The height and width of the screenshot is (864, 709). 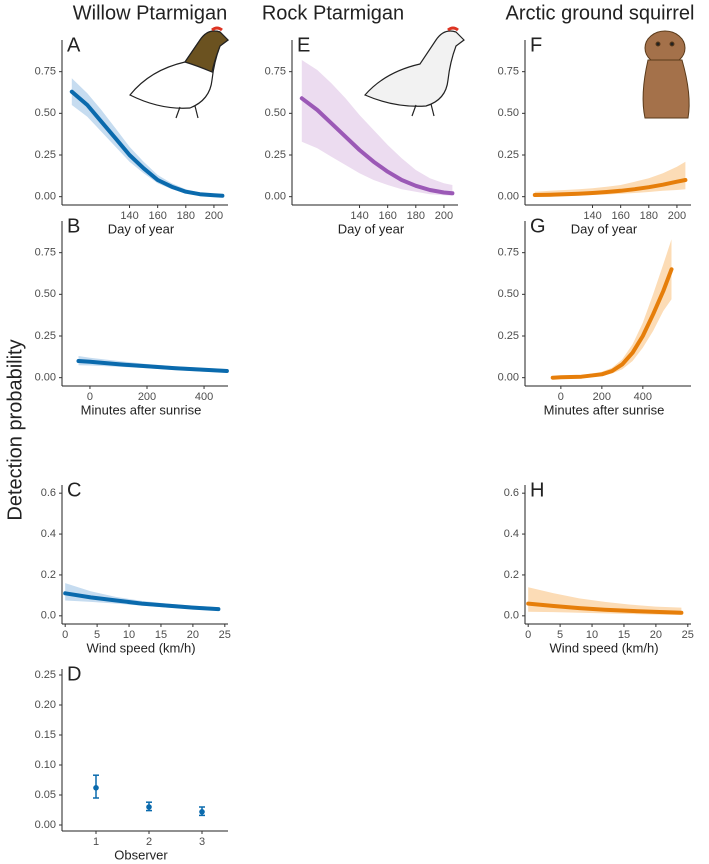 I want to click on x-tick-label: 3, so click(x=202, y=842).